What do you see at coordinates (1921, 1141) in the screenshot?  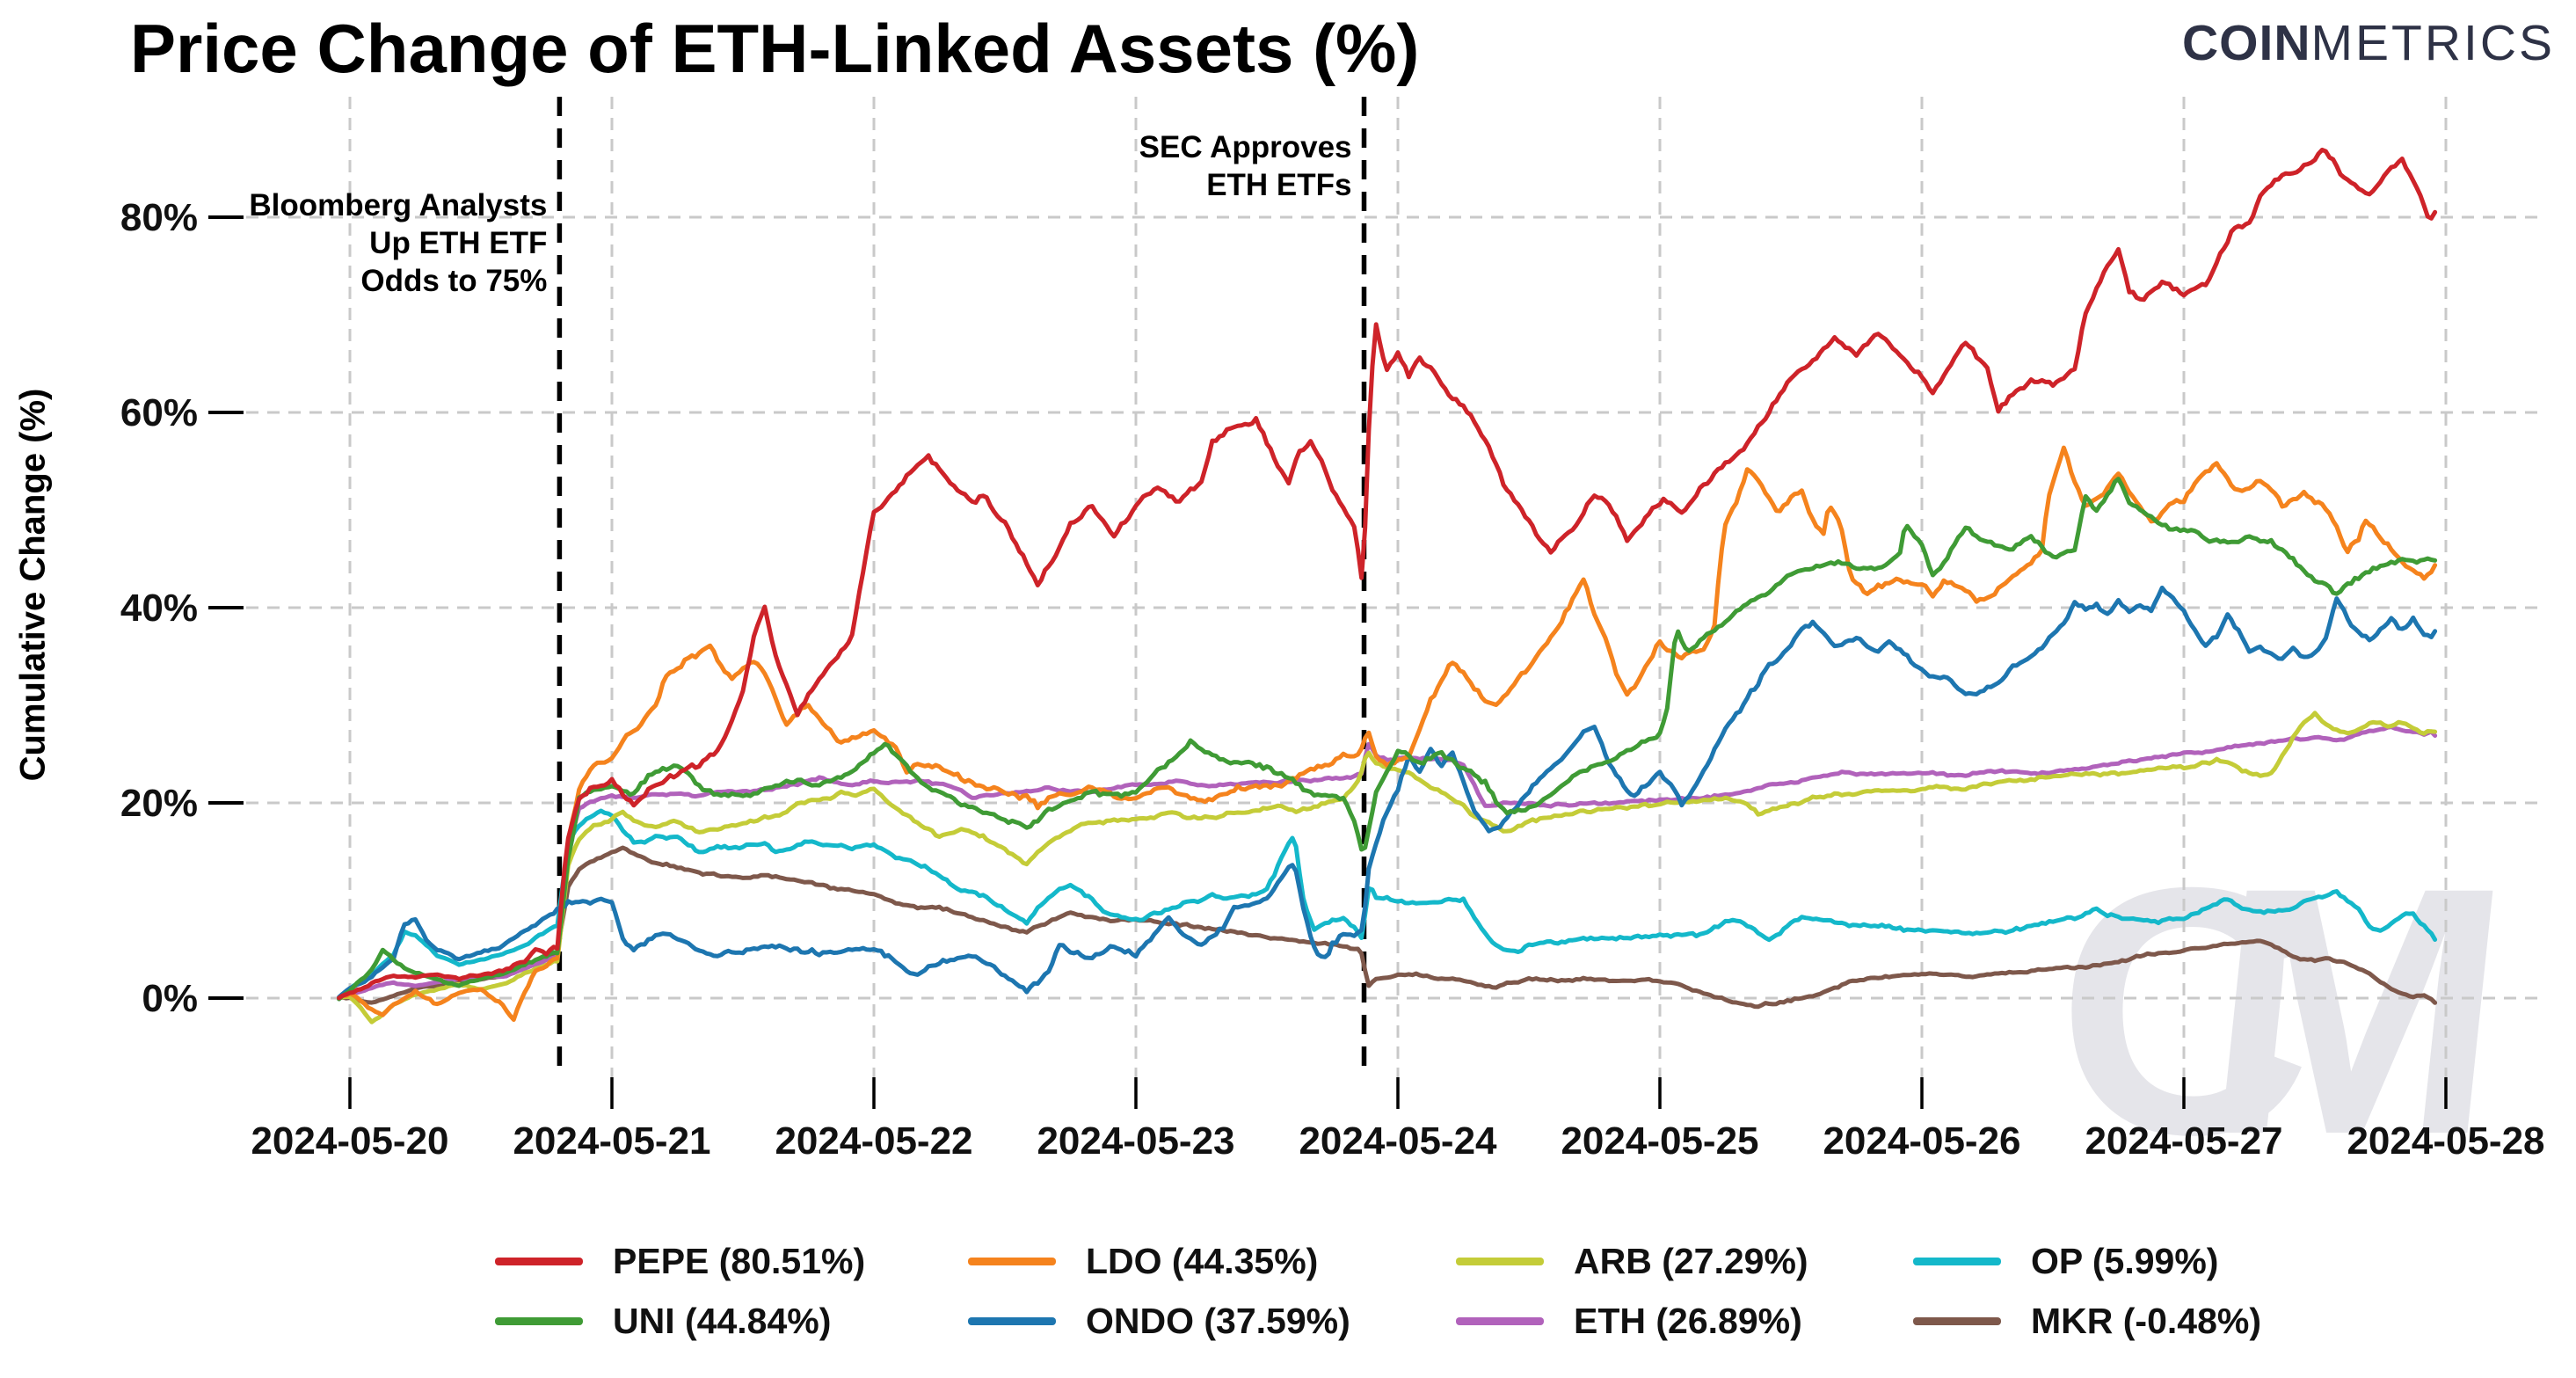 I see `x-tick-label: 2024-05-26` at bounding box center [1921, 1141].